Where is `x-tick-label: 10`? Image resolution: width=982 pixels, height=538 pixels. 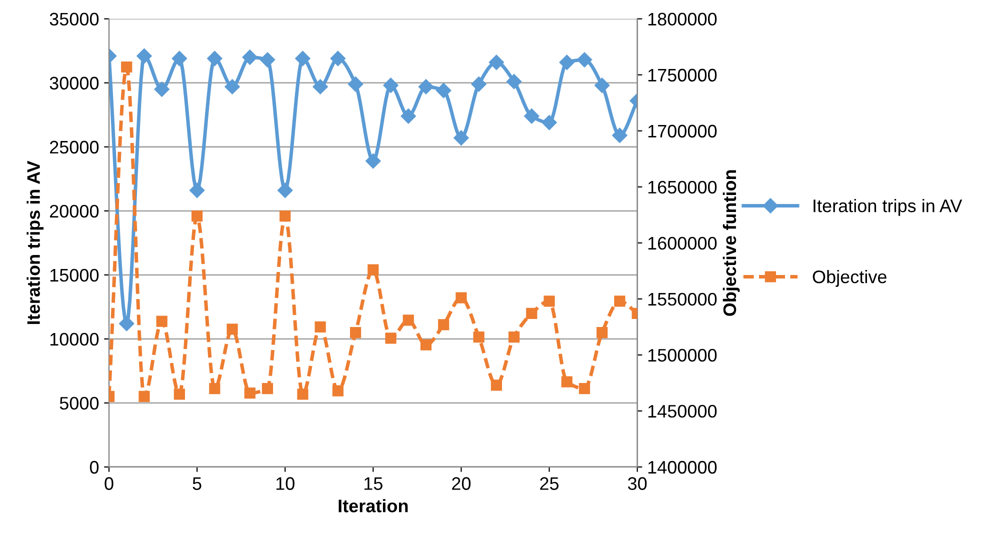
x-tick-label: 10 is located at coordinates (285, 483).